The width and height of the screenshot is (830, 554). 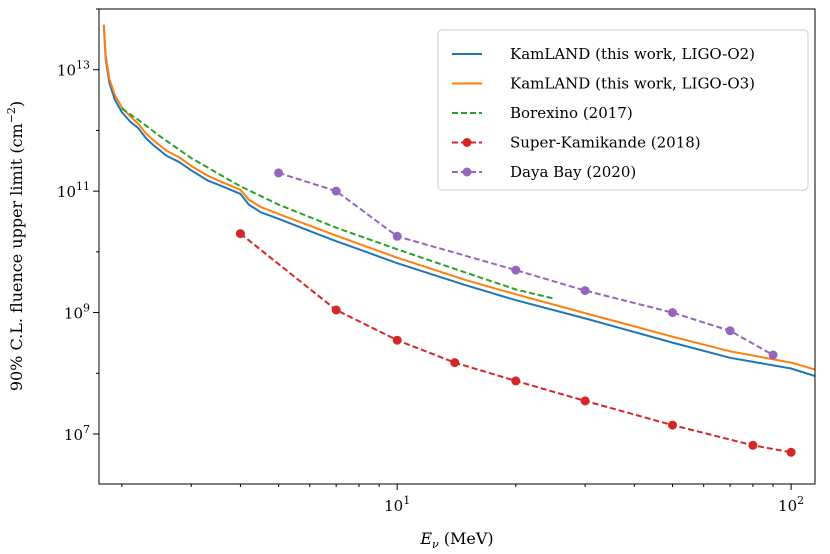 What do you see at coordinates (77, 312) in the screenshot?
I see `y-tick-label: 10⁹` at bounding box center [77, 312].